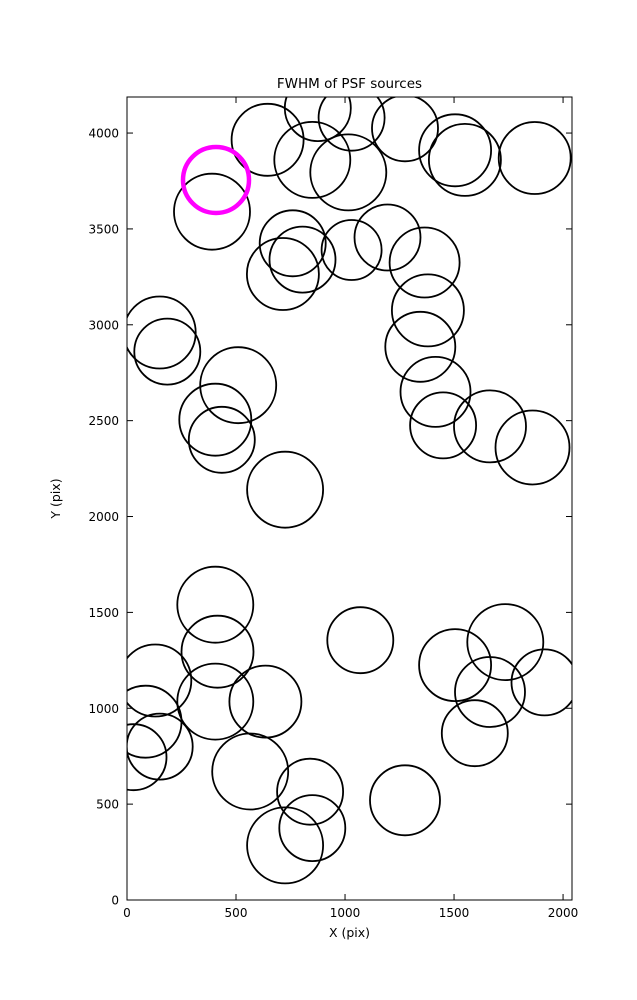 Image resolution: width=637 pixels, height=1000 pixels. What do you see at coordinates (55, 498) in the screenshot?
I see `y-axis-label: Y (pix)` at bounding box center [55, 498].